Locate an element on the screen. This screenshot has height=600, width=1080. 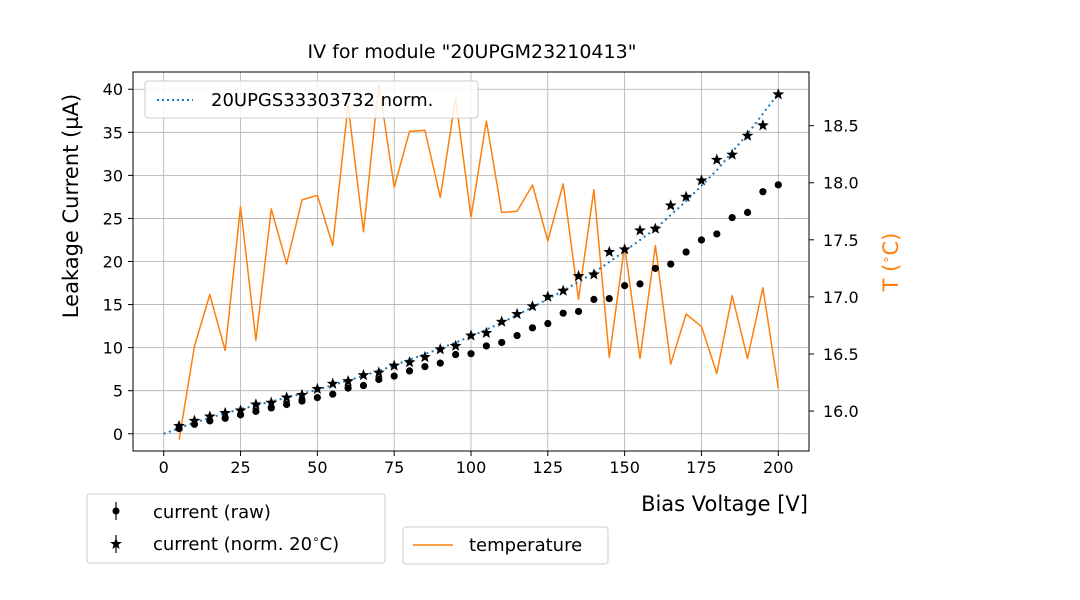
legend-currents: current (raw) current (norm. 20∘C) is located at coordinates (236, 528).